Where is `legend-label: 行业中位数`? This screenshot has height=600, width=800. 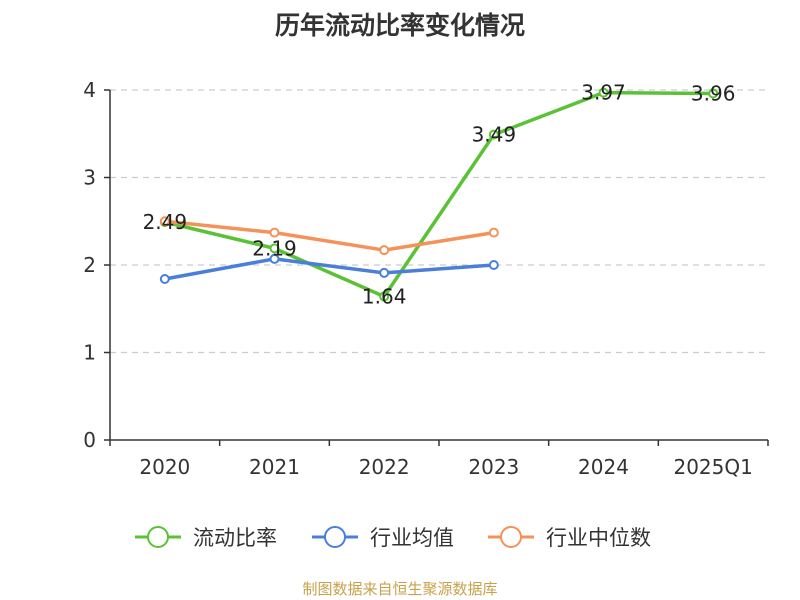 legend-label: 行业中位数 is located at coordinates (598, 538).